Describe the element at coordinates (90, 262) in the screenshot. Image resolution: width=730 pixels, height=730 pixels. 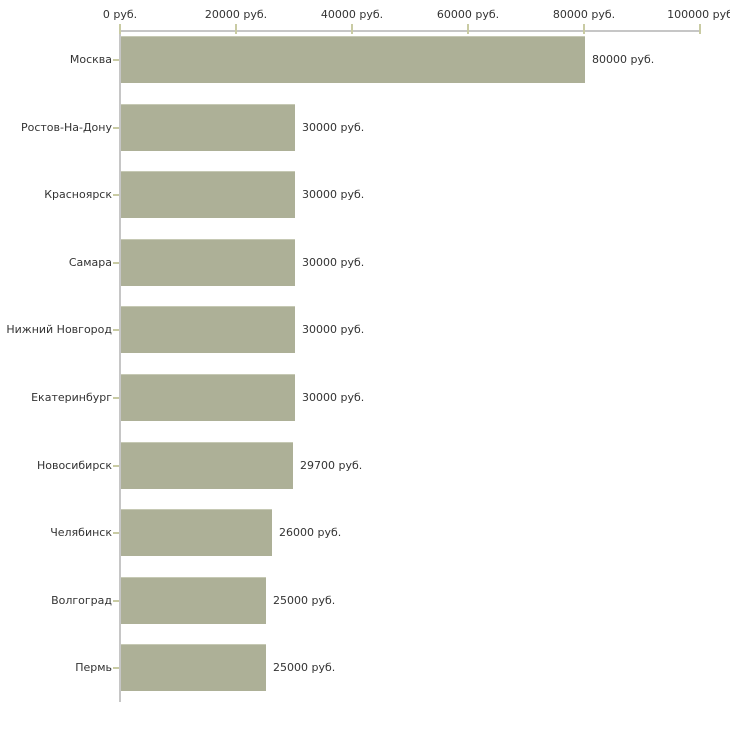
I see `y-axis-category-label: Самара` at that location.